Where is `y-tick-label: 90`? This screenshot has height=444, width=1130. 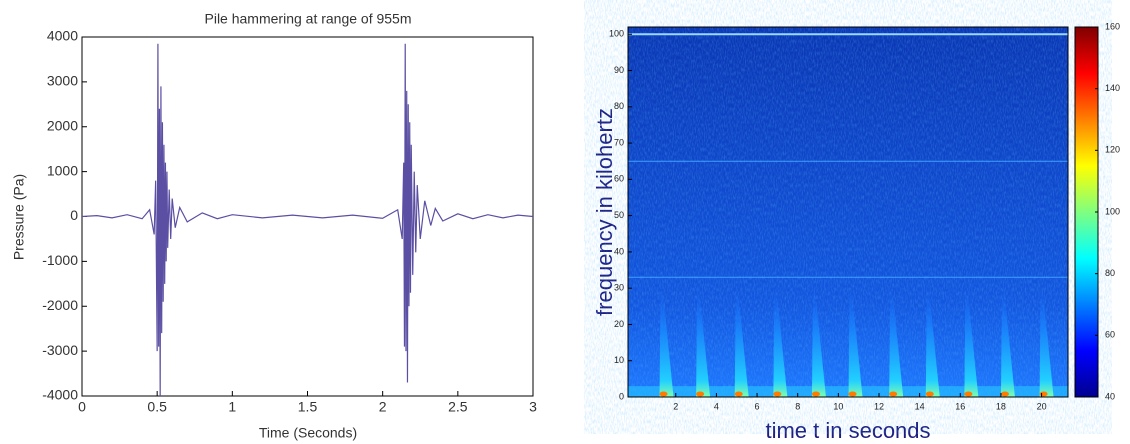
y-tick-label: 90 is located at coordinates (619, 70).